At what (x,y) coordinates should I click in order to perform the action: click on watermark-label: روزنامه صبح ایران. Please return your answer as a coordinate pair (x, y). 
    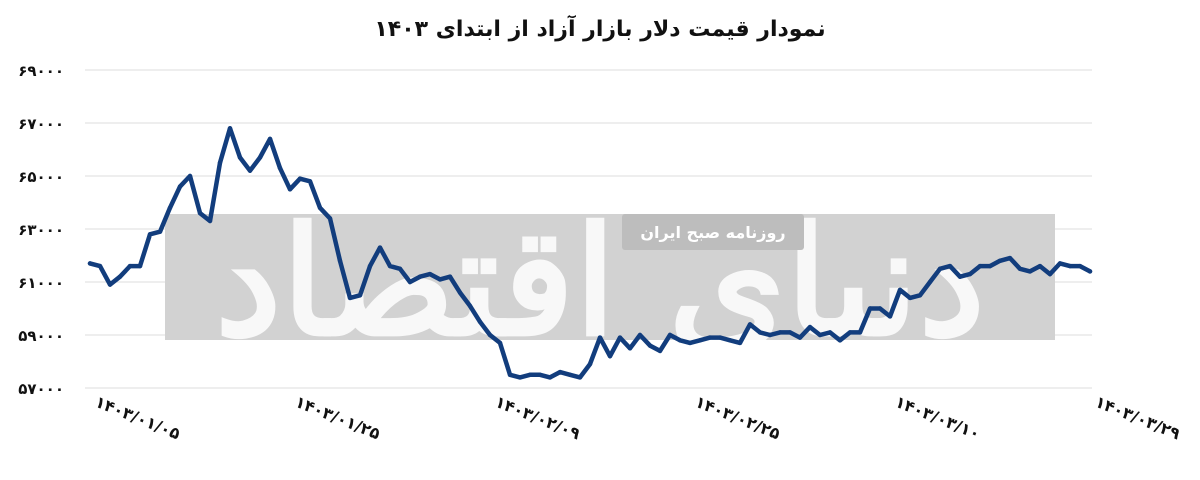
    Looking at the image, I should click on (712, 232).